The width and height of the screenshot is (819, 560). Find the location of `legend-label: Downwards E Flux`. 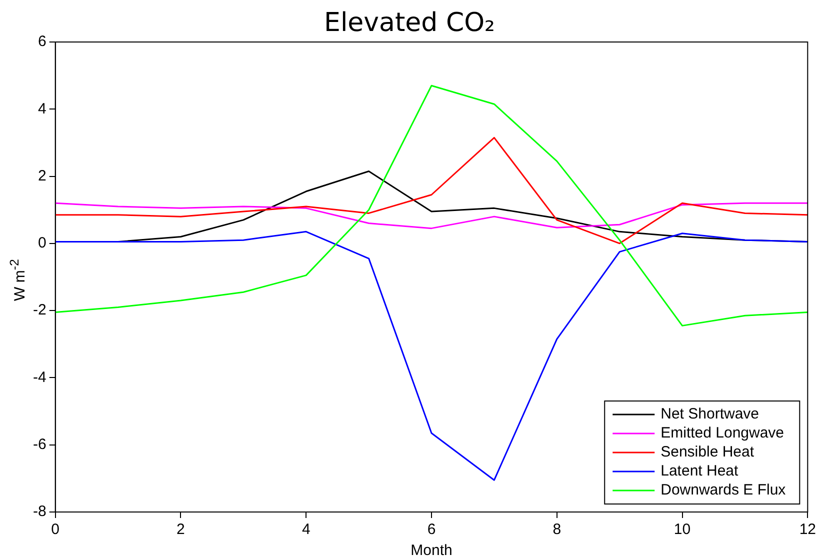

legend-label: Downwards E Flux is located at coordinates (723, 490).